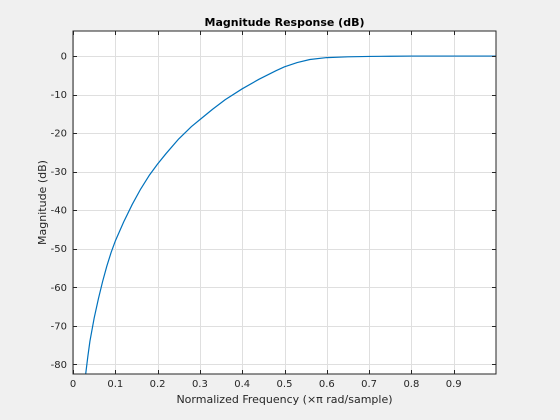 The height and width of the screenshot is (420, 560). I want to click on x-tick-label: 0.9, so click(454, 384).